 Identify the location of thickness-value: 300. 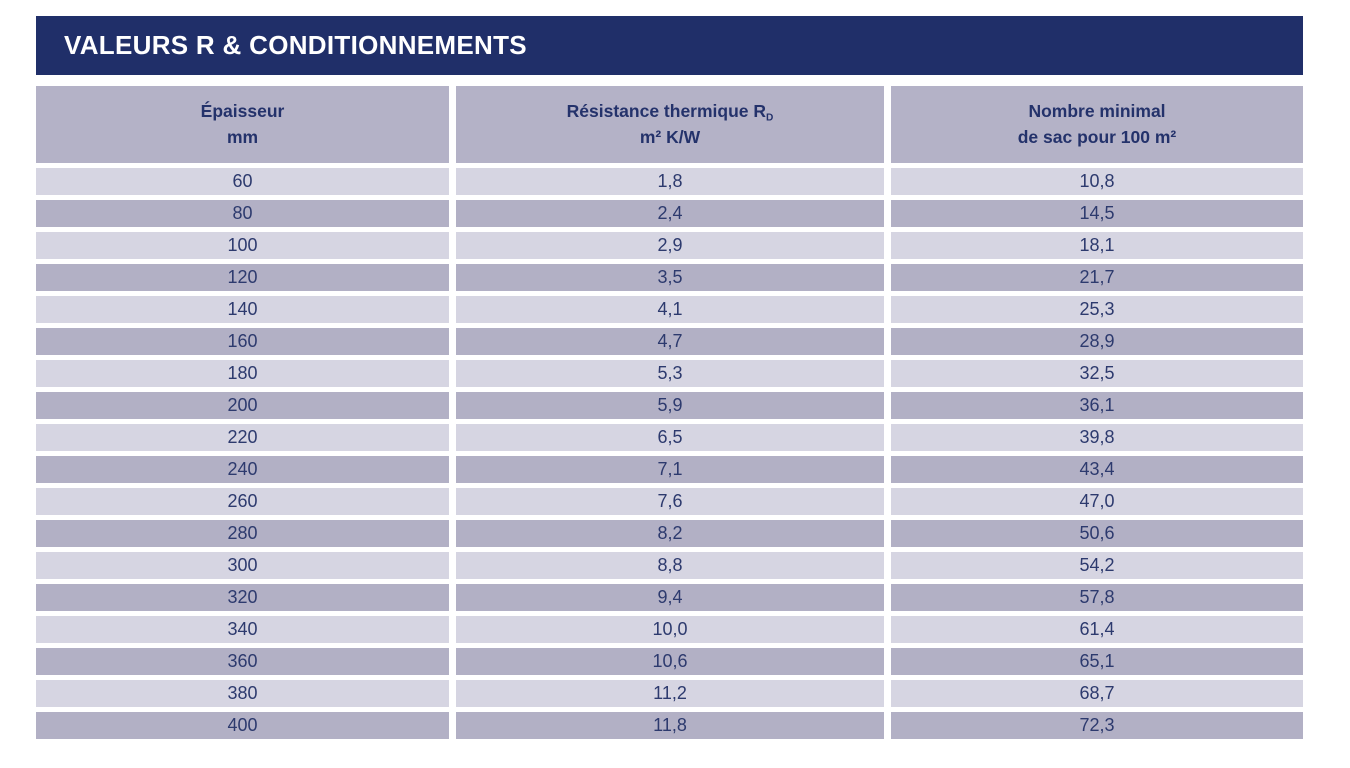
(242, 565).